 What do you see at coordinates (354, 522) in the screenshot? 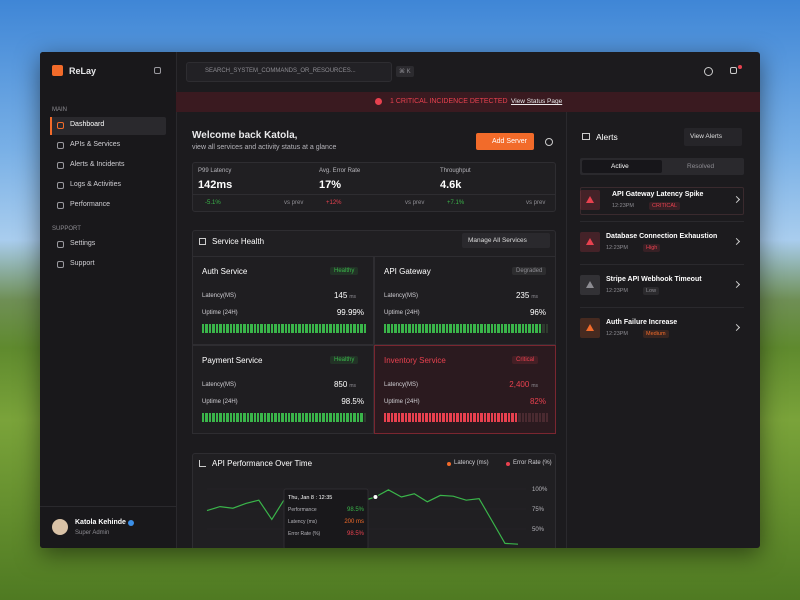
I see `tooltip-value: 200 ms` at bounding box center [354, 522].